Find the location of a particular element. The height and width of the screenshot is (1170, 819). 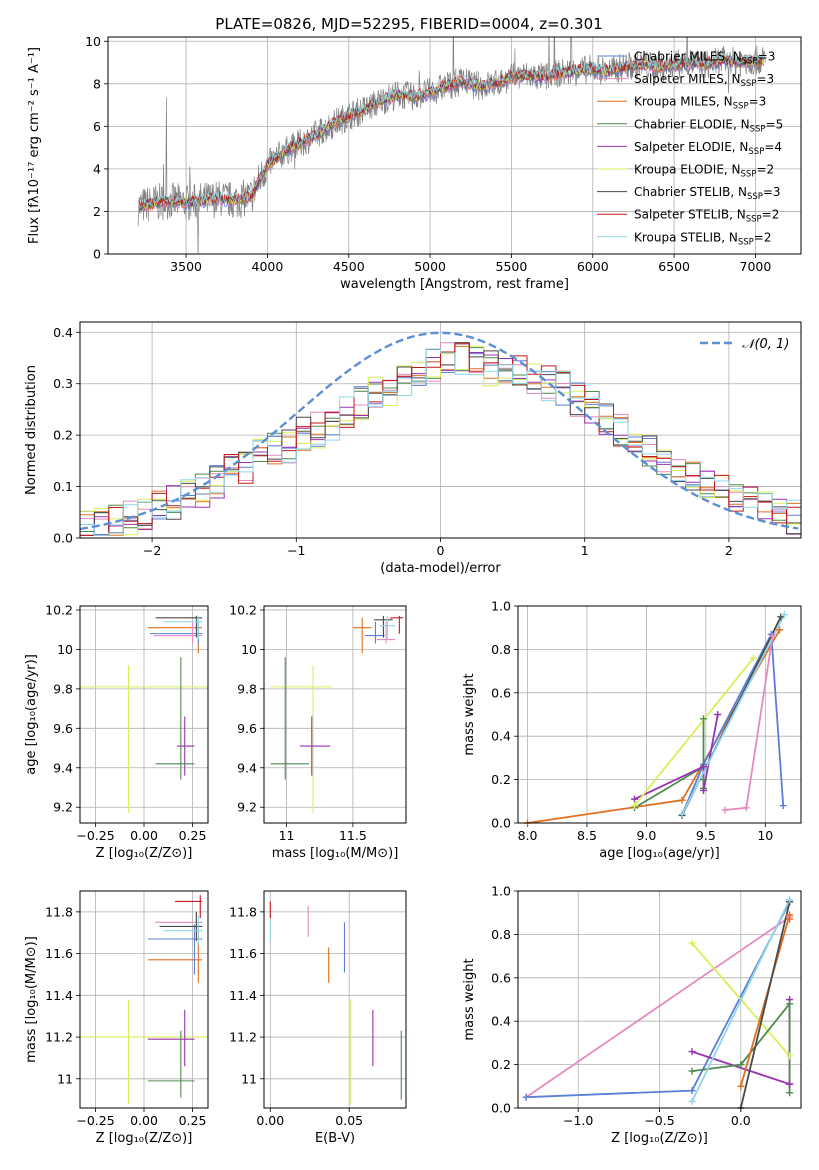

legend-text: Kroupa ELODIE, N is located at coordinates (687, 170).